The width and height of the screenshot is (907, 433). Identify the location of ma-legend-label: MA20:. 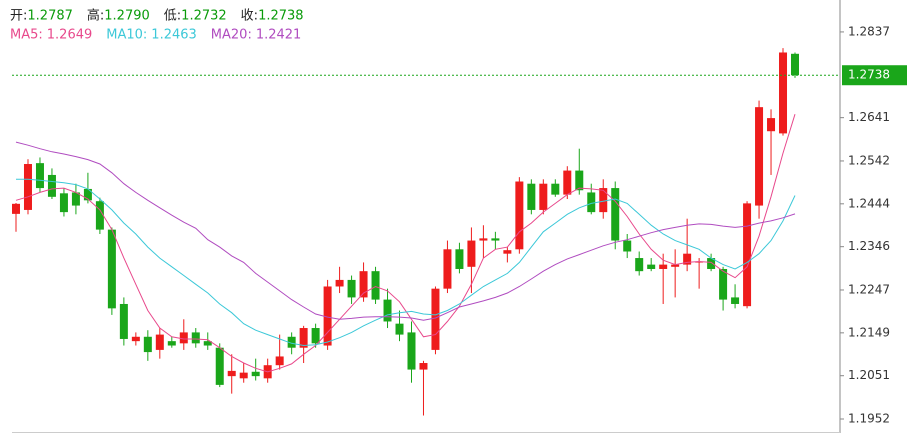
(231, 35).